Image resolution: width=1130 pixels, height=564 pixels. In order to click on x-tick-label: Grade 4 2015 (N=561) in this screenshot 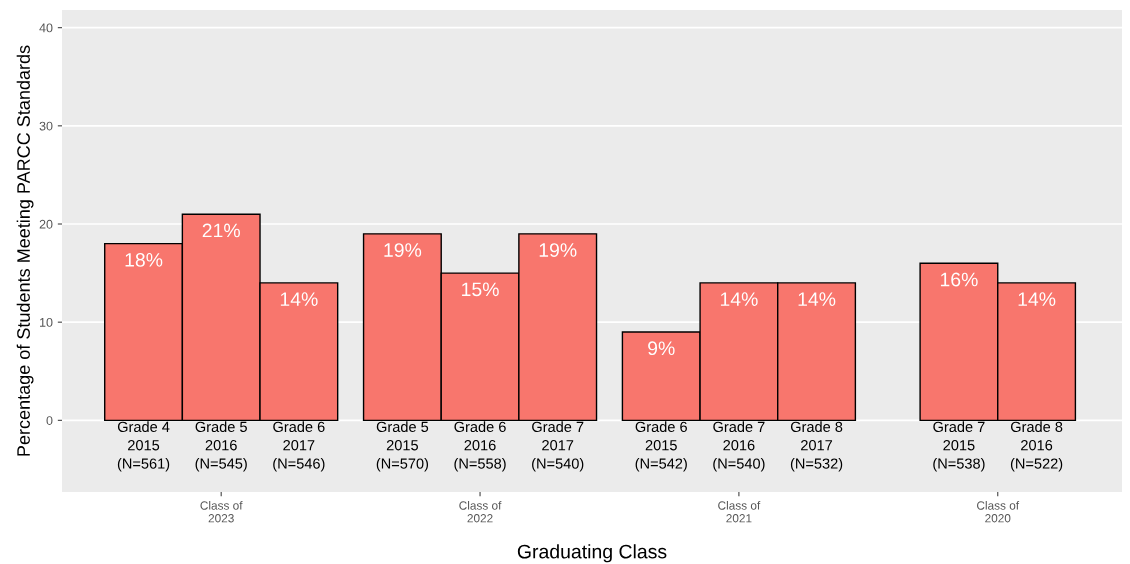, I will do `click(143, 446)`.